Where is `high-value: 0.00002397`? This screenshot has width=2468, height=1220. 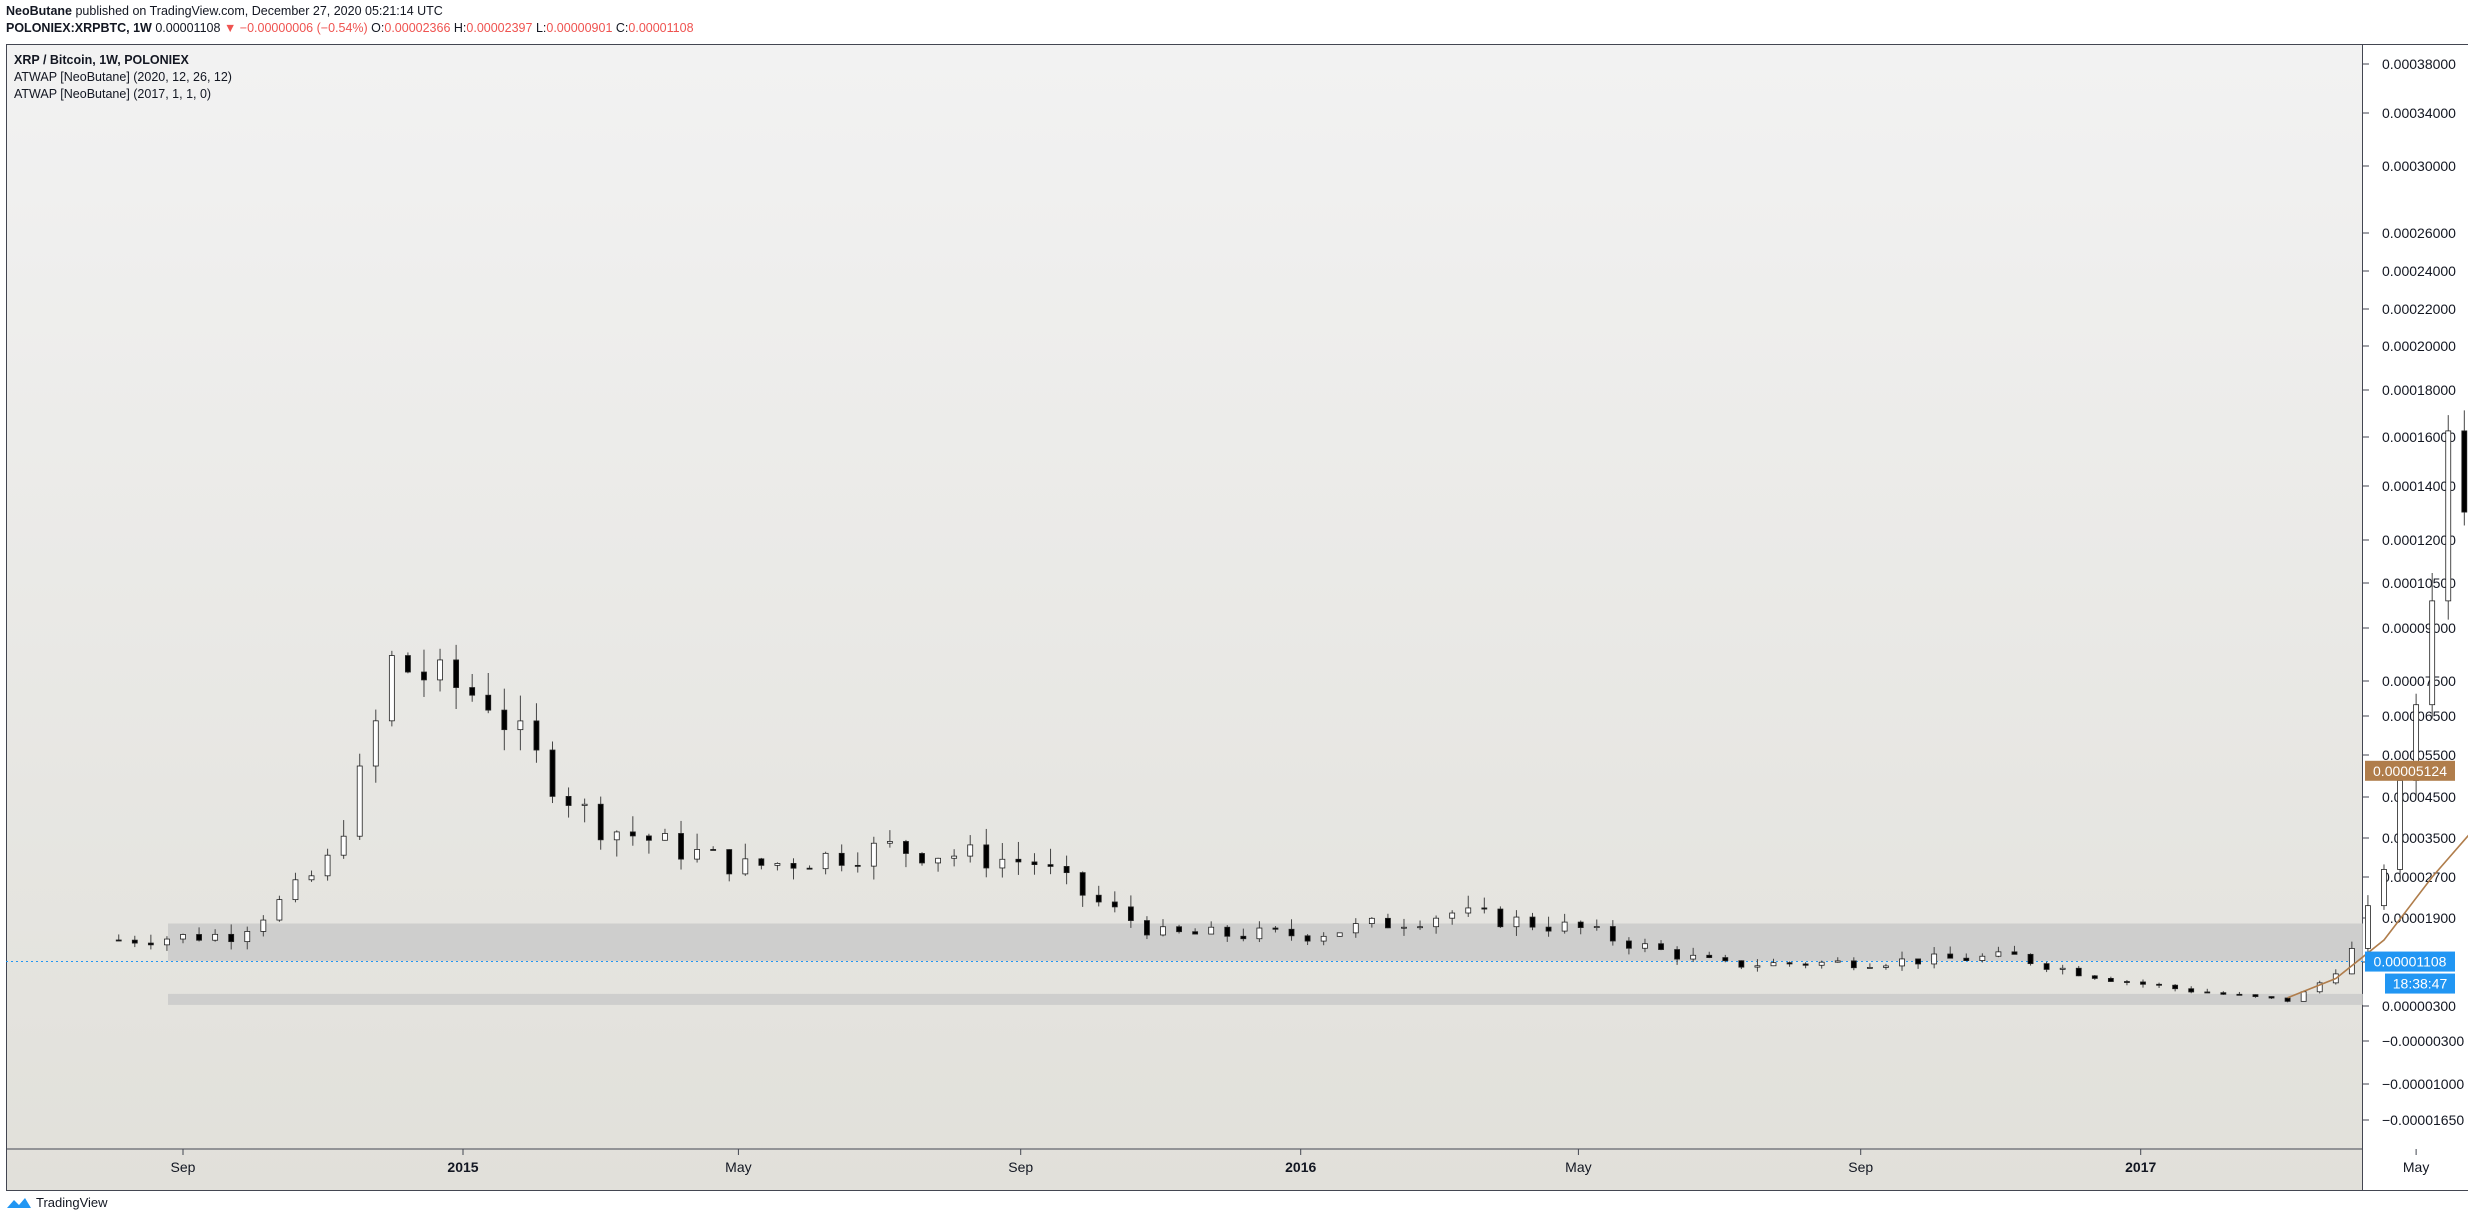 high-value: 0.00002397 is located at coordinates (499, 27).